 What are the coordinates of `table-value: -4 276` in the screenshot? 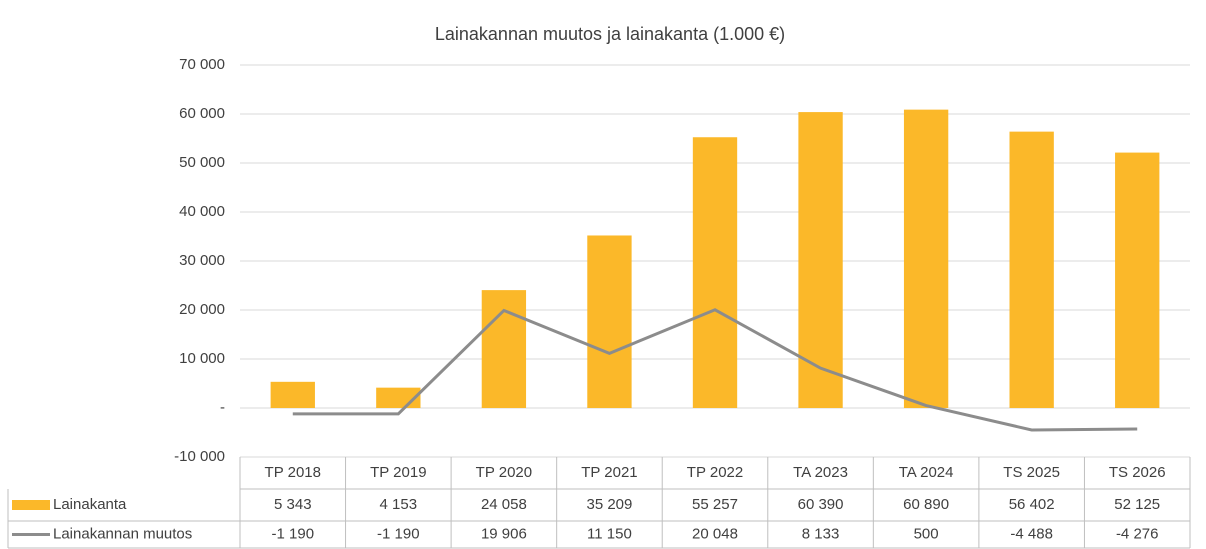 It's located at (1137, 533).